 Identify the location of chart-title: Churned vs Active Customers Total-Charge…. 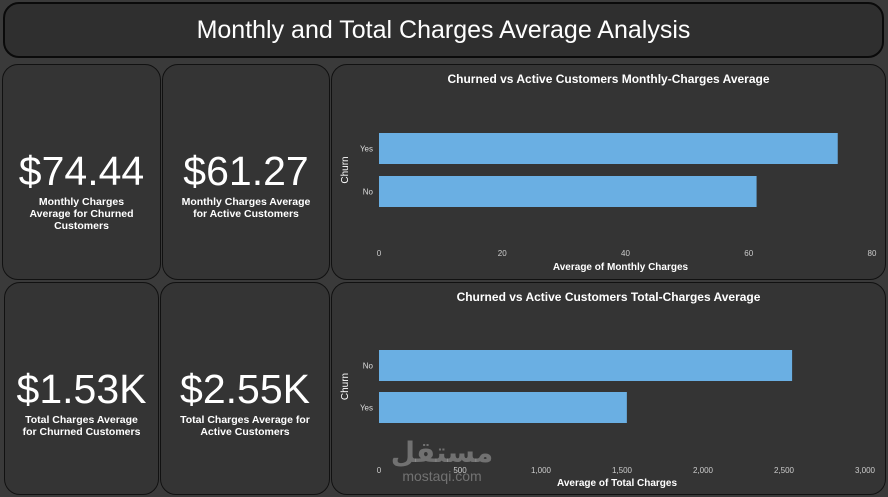
(608, 297).